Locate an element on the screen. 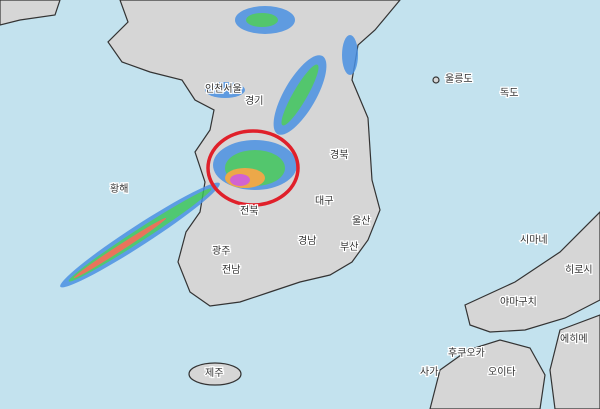  place-label: 대구 is located at coordinates (324, 201).